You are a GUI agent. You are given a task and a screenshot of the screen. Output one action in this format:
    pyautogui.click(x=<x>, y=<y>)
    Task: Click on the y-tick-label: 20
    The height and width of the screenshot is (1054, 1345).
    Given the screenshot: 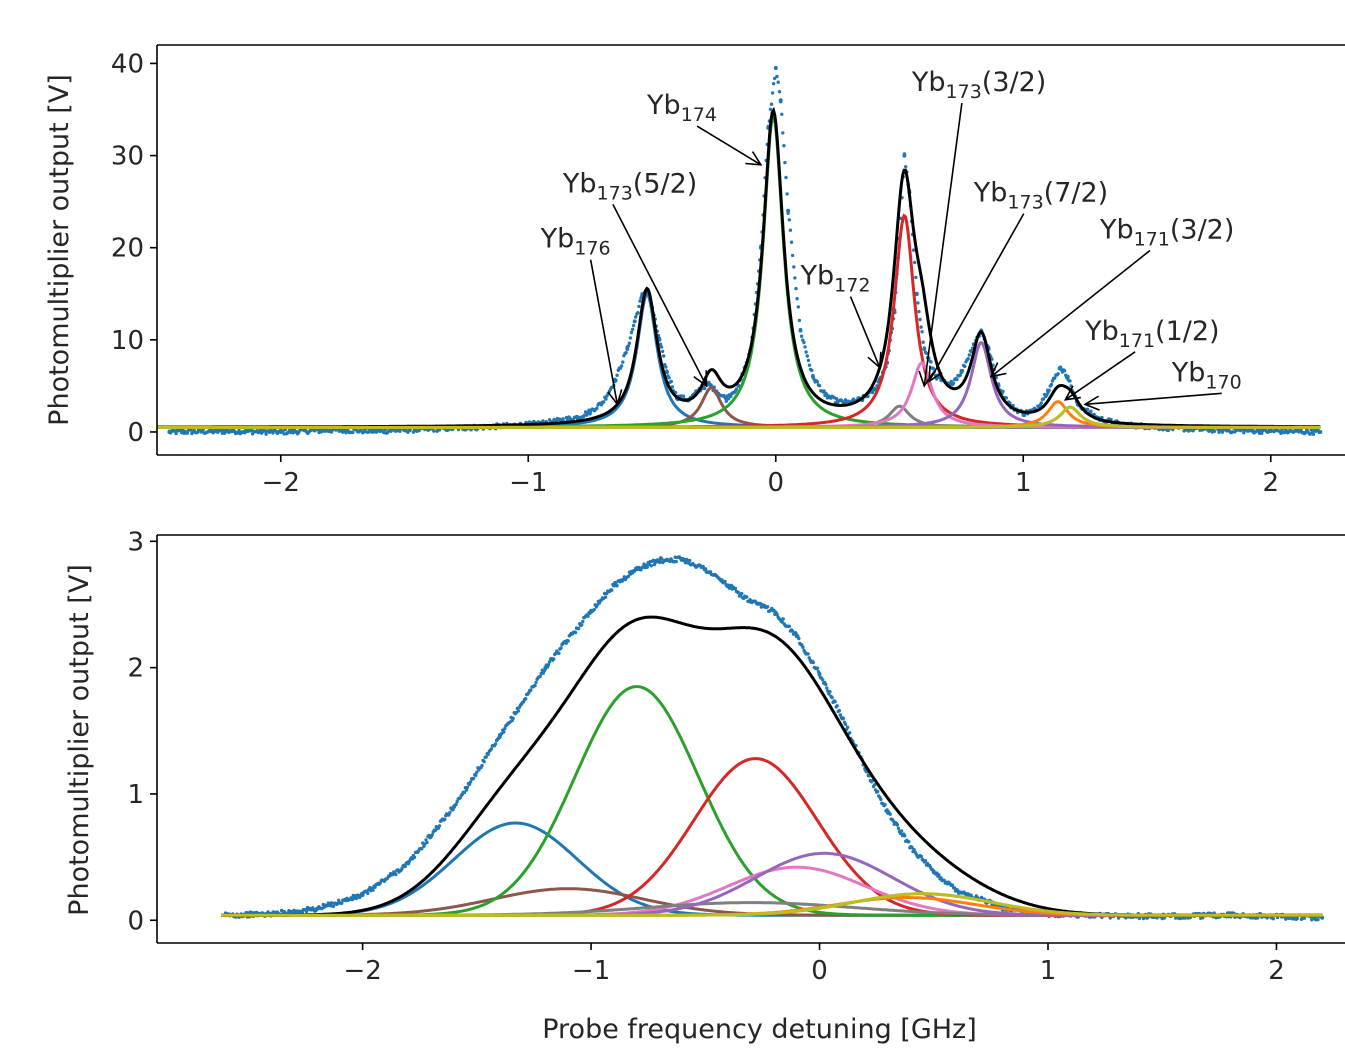 What is the action you would take?
    pyautogui.click(x=127, y=249)
    